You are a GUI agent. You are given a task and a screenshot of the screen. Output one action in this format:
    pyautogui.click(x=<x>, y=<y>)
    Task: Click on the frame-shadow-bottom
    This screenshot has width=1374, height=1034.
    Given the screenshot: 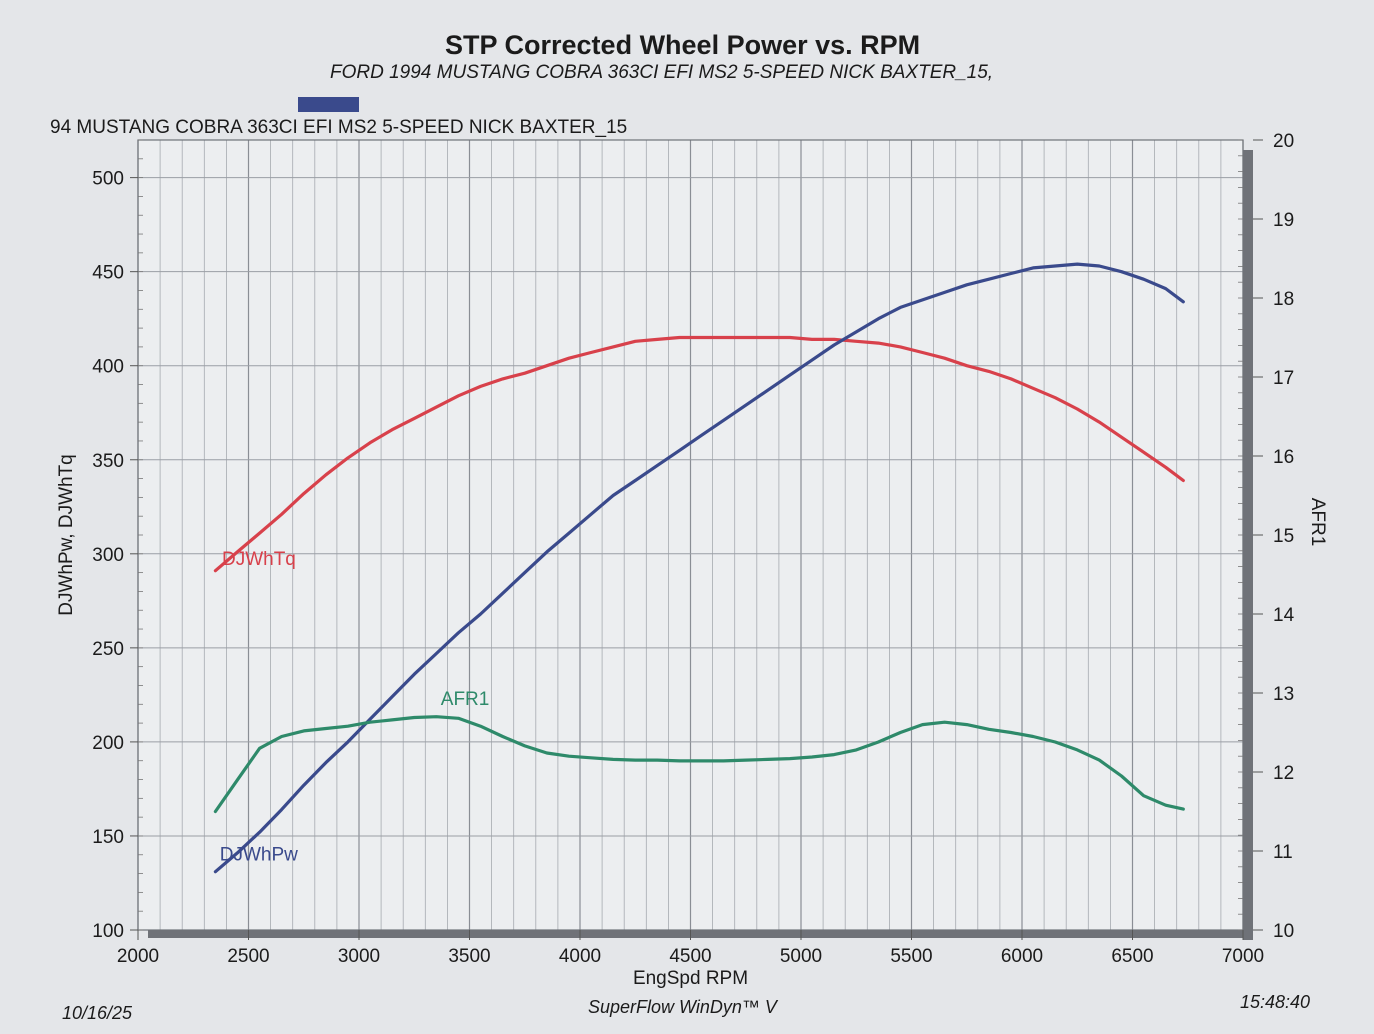 What is the action you would take?
    pyautogui.click(x=700, y=934)
    